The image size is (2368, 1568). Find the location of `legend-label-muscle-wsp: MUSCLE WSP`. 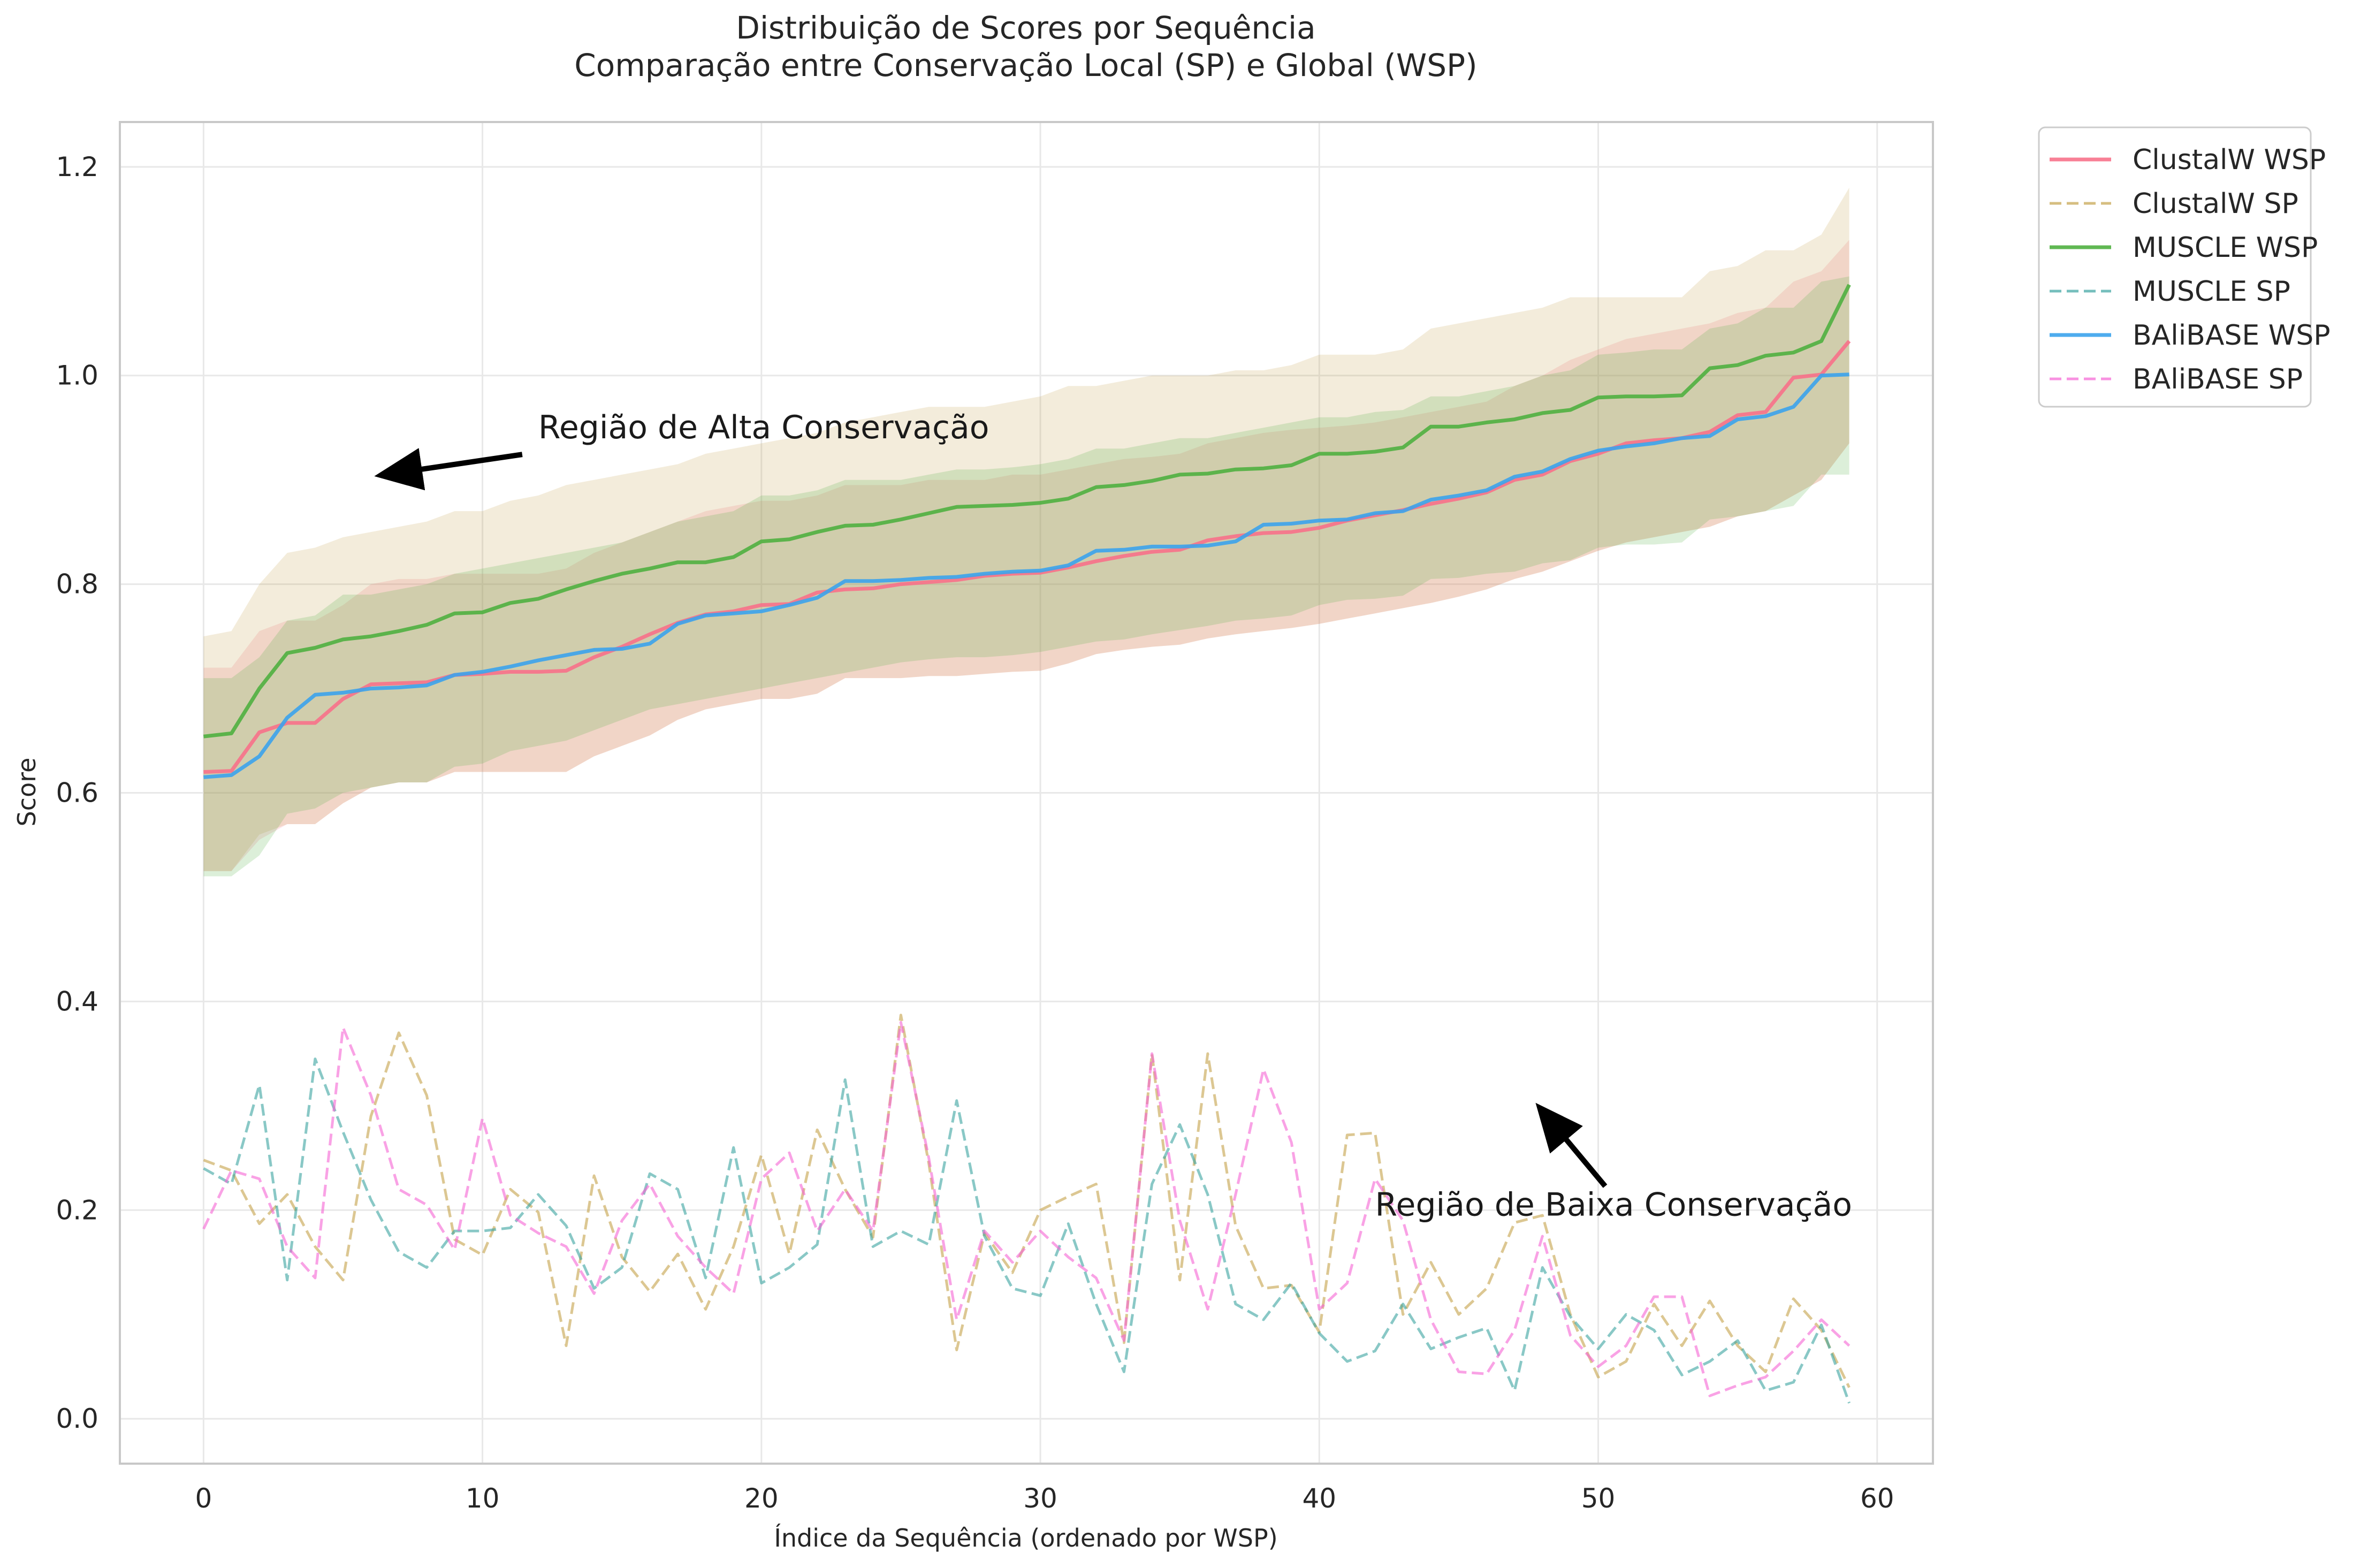

legend-label-muscle-wsp: MUSCLE WSP is located at coordinates (2226, 248).